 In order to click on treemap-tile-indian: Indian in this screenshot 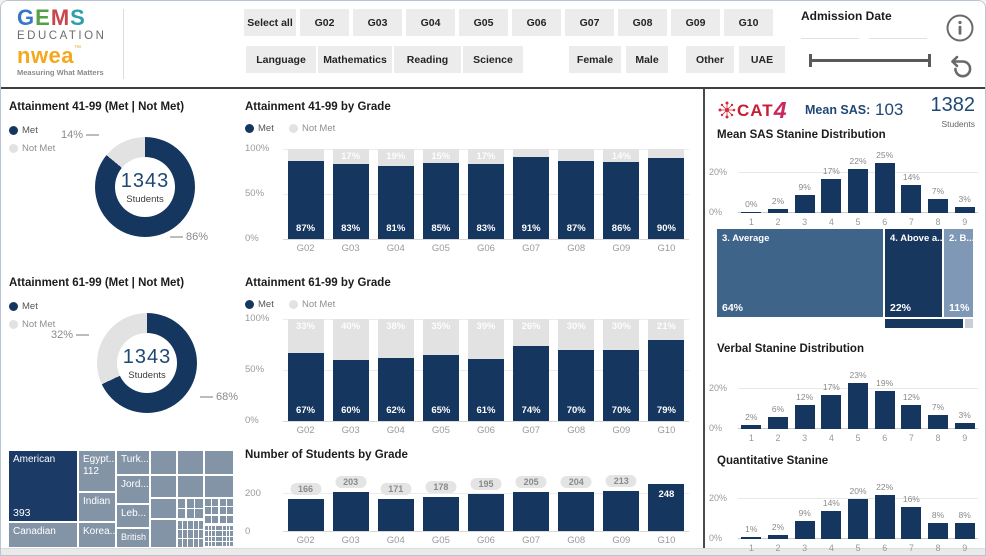, I will do `click(97, 507)`.